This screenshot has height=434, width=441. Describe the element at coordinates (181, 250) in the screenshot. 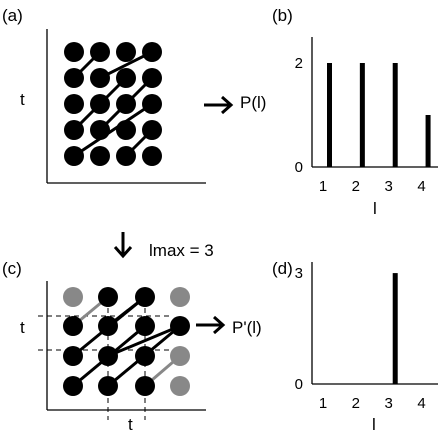

I see `lmax-label: lmax = 3` at that location.